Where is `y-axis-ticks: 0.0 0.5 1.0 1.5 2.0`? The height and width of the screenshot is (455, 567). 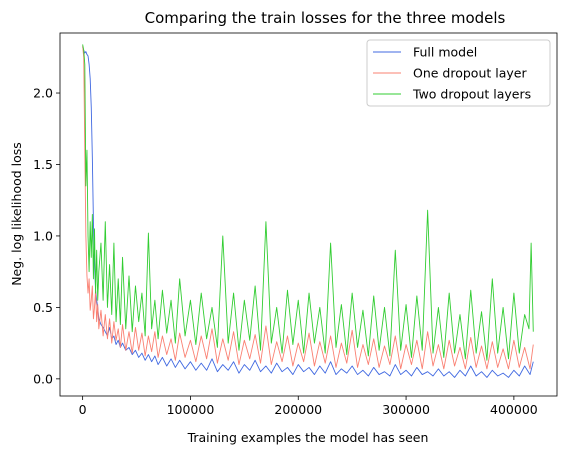
y-axis-ticks: 0.0 0.5 1.0 1.5 2.0 is located at coordinates (46, 236).